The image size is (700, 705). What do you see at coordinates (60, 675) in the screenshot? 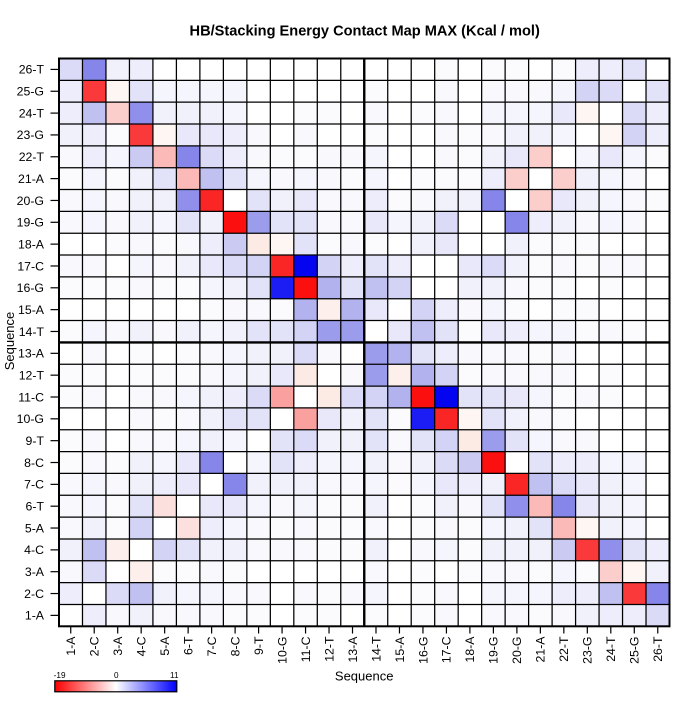
I see `svg-text: -19` at bounding box center [60, 675].